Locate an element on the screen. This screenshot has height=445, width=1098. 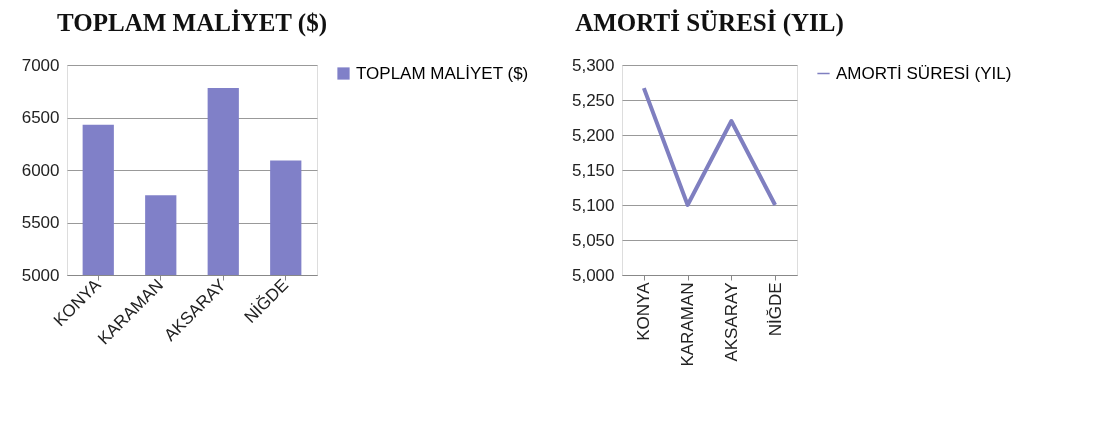
x-tick-label: KONYA is located at coordinates (644, 311).